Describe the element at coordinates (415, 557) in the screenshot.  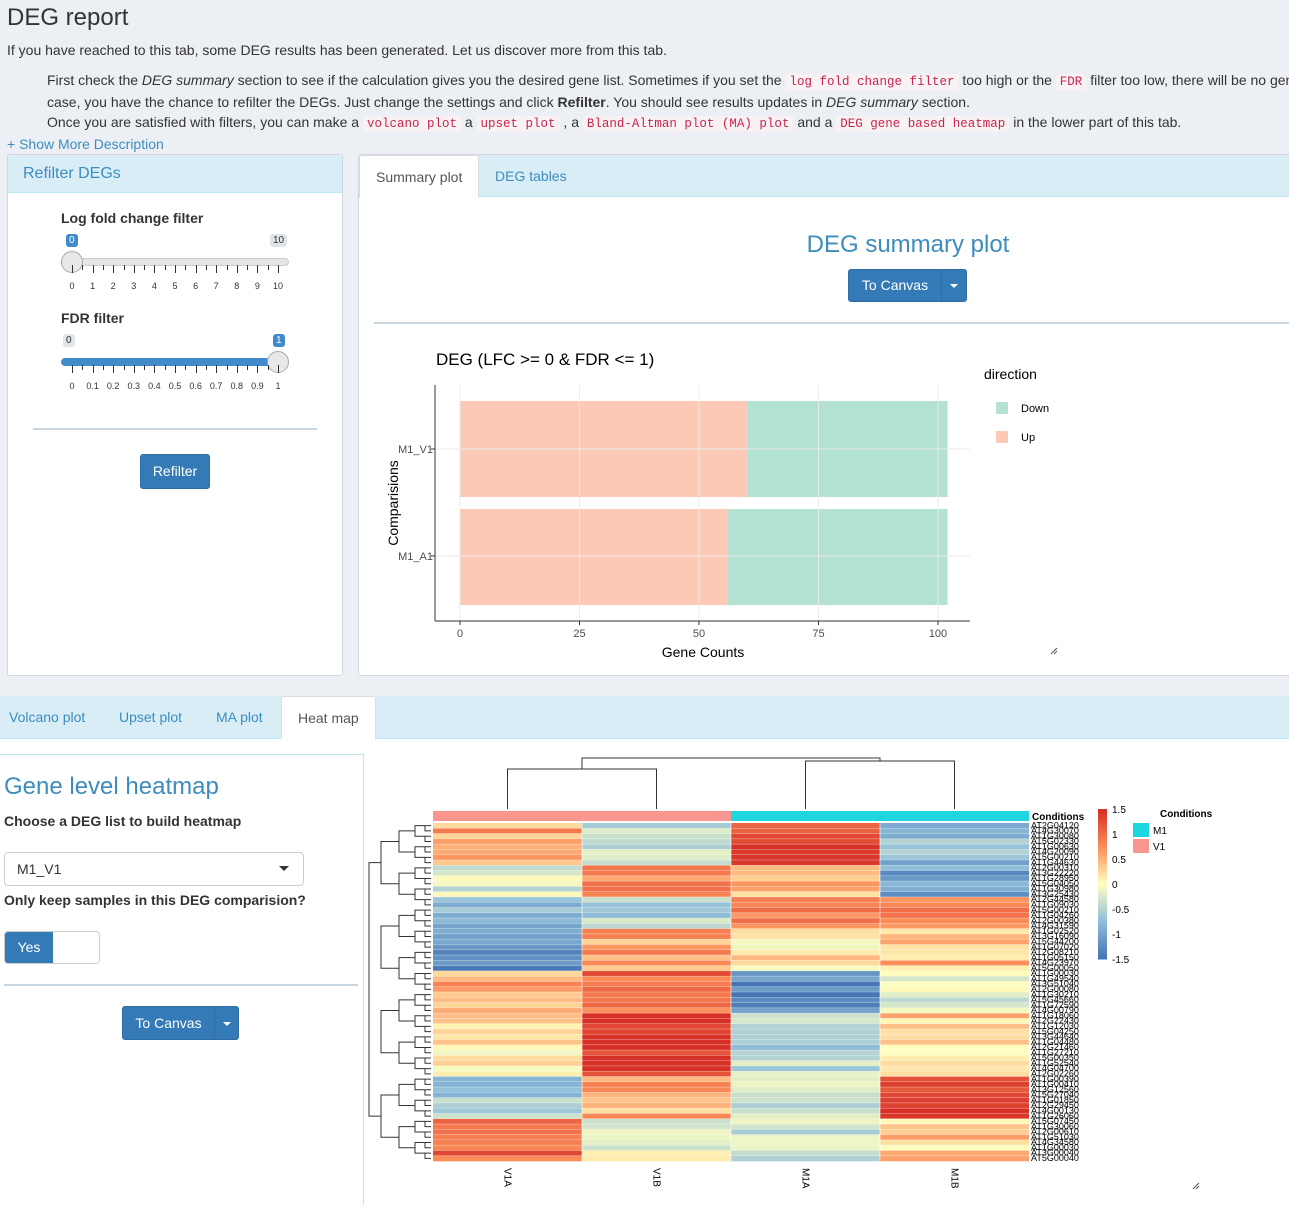
I see `y-category-label: M1_A1` at that location.